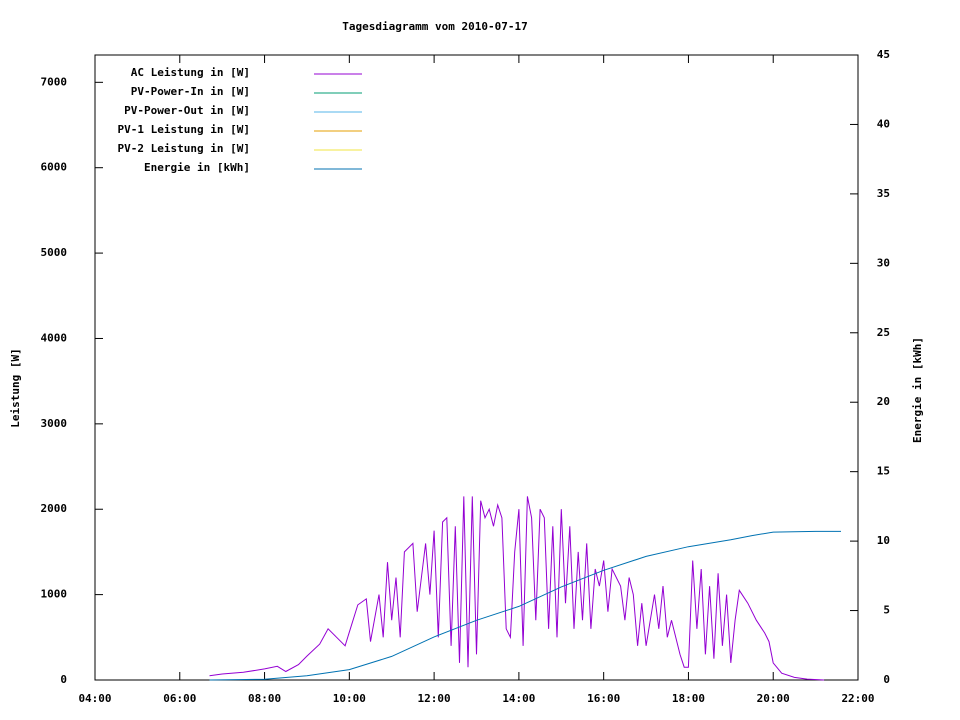 This screenshot has height=720, width=960. I want to click on legend-label: Energie in [kWh], so click(197, 167).